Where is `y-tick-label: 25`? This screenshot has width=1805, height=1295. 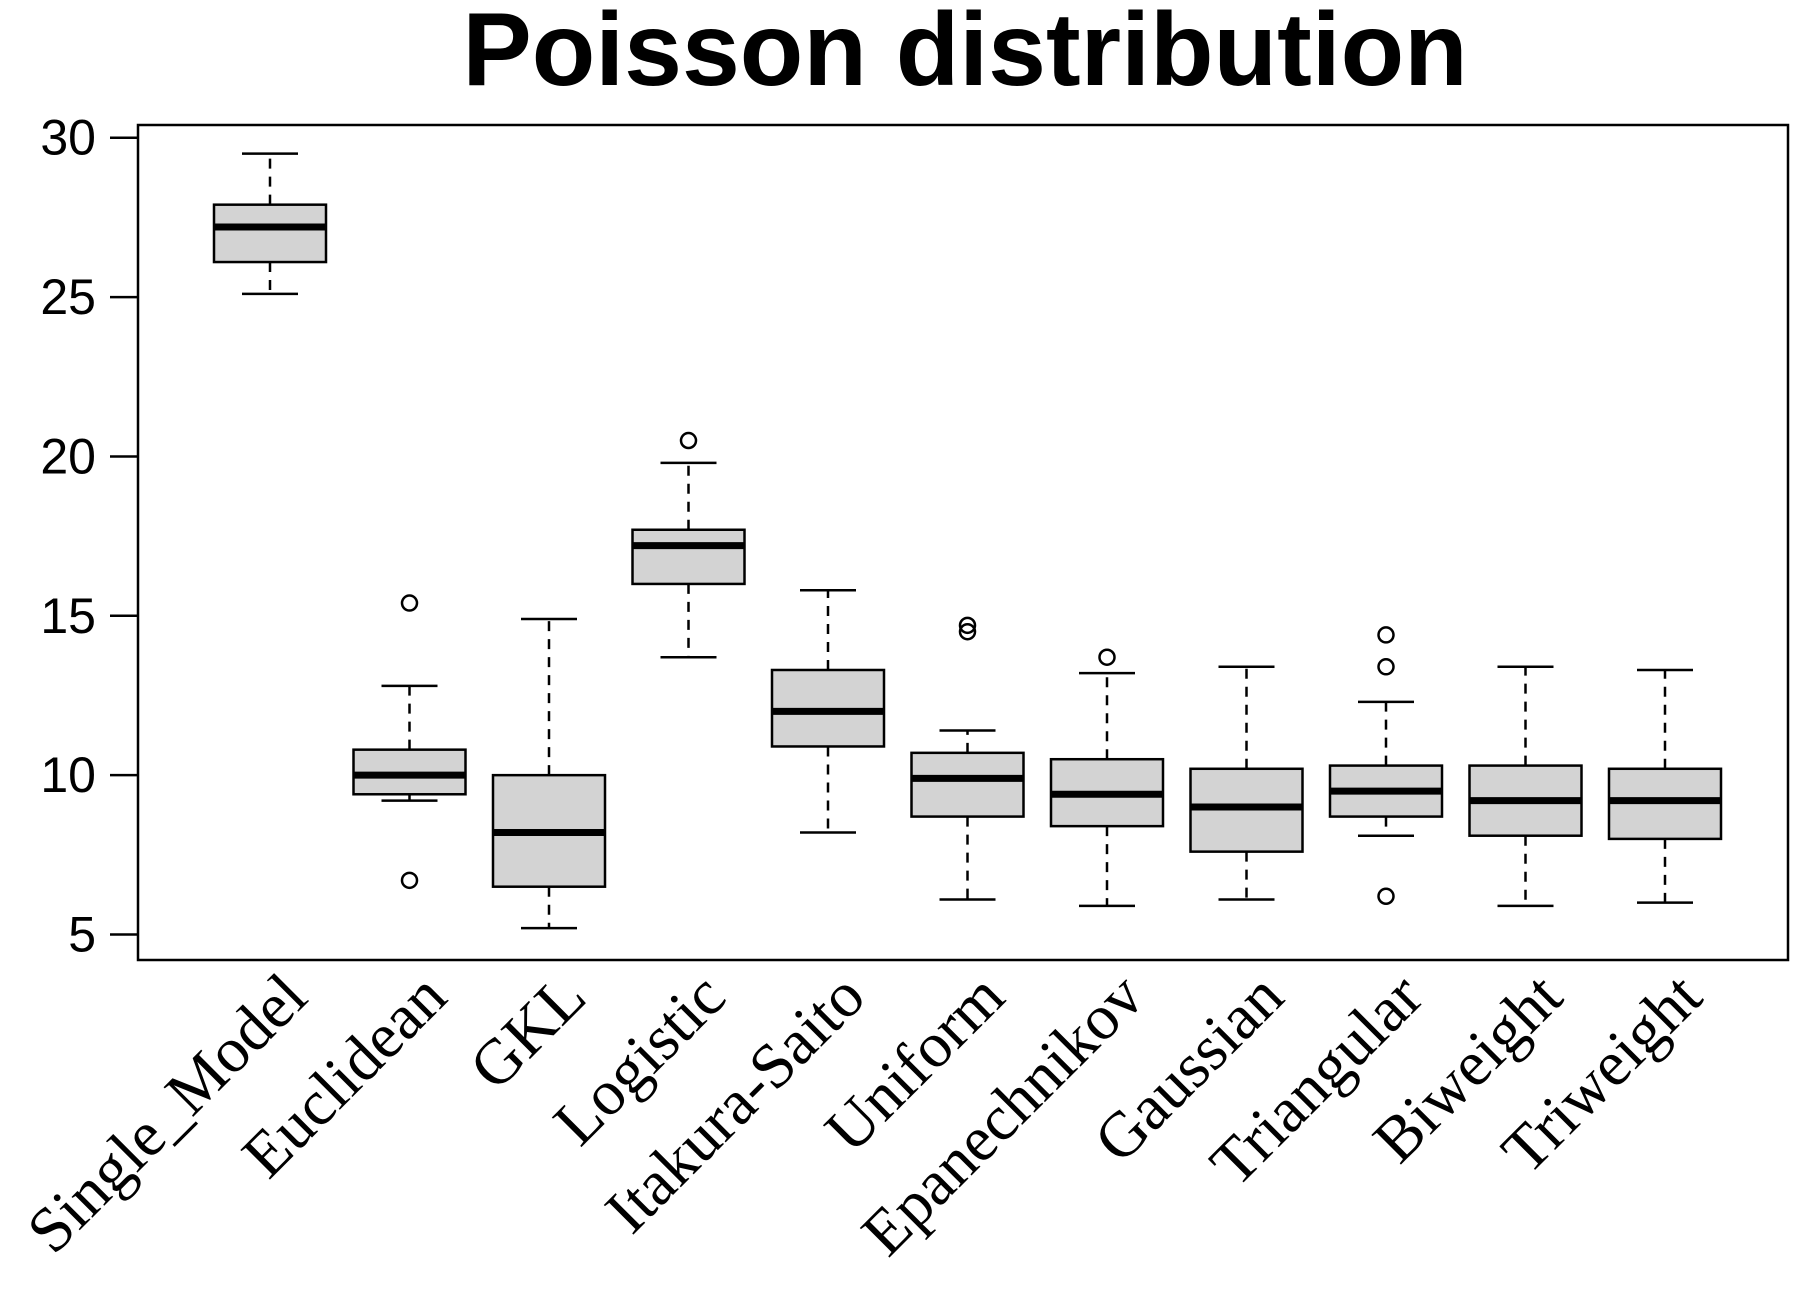 y-tick-label: 25 is located at coordinates (68, 297).